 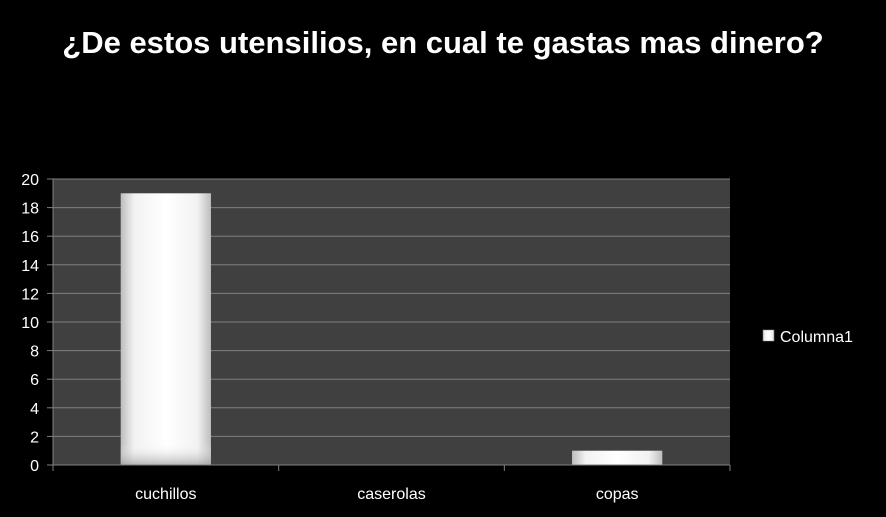 I want to click on y-tick-label: 20, so click(x=30, y=180).